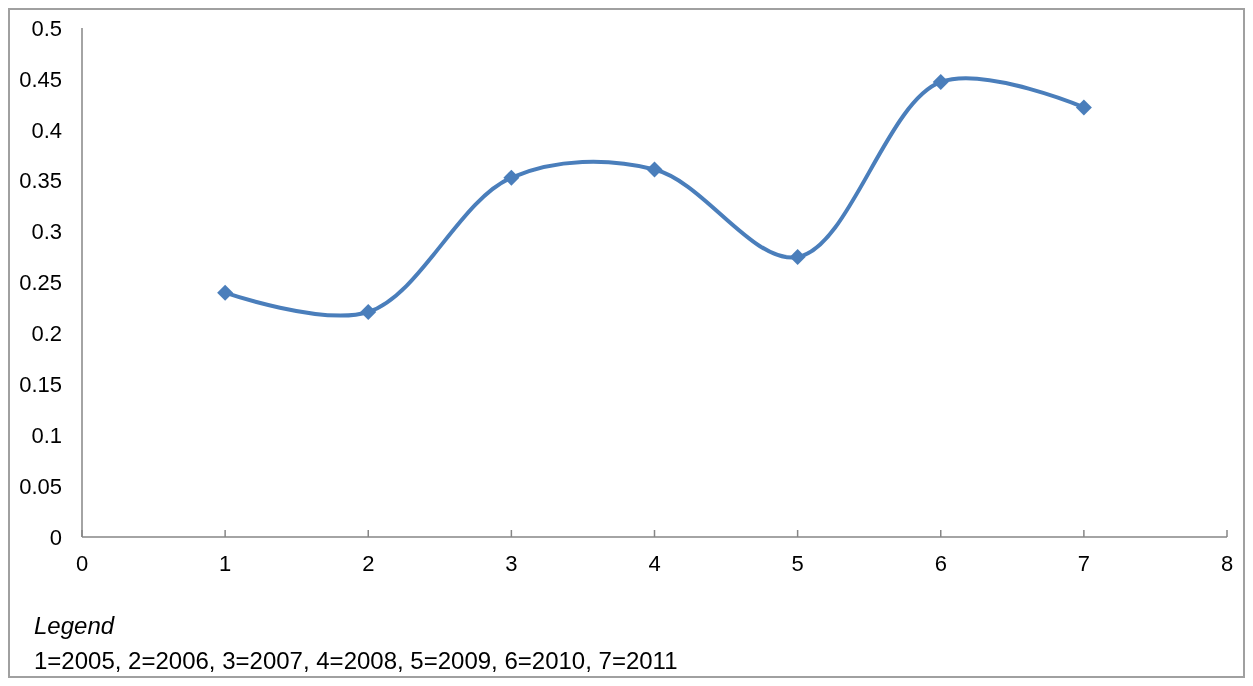 Image resolution: width=1253 pixels, height=686 pixels. Describe the element at coordinates (55, 537) in the screenshot. I see `y-tick-label: 0` at that location.